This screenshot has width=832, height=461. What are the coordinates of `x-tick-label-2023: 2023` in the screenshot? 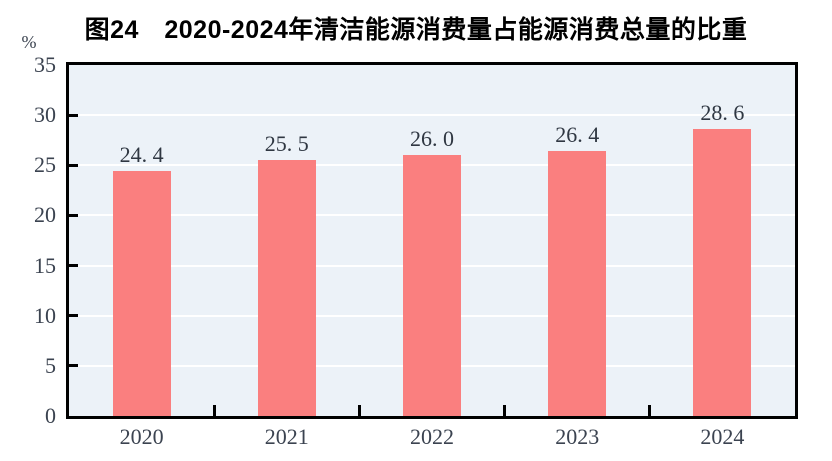 It's located at (577, 436).